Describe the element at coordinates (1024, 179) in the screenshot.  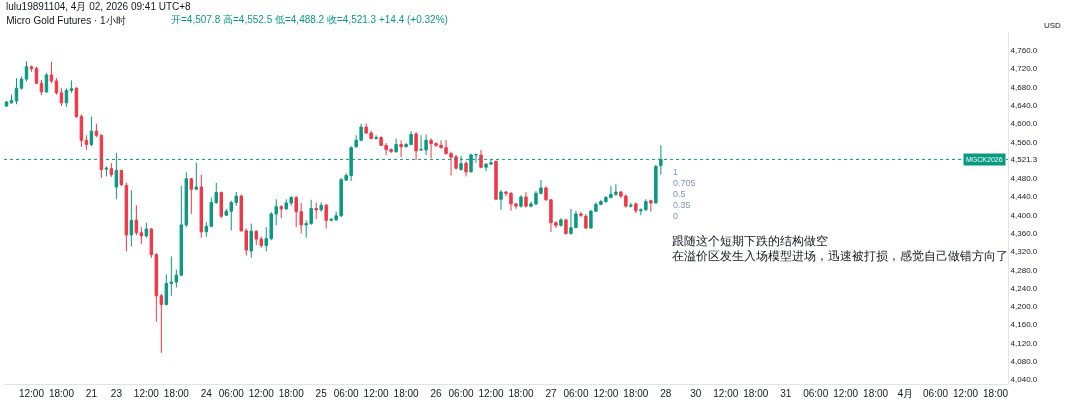
I see `y-tick-label: 4,480.0` at that location.